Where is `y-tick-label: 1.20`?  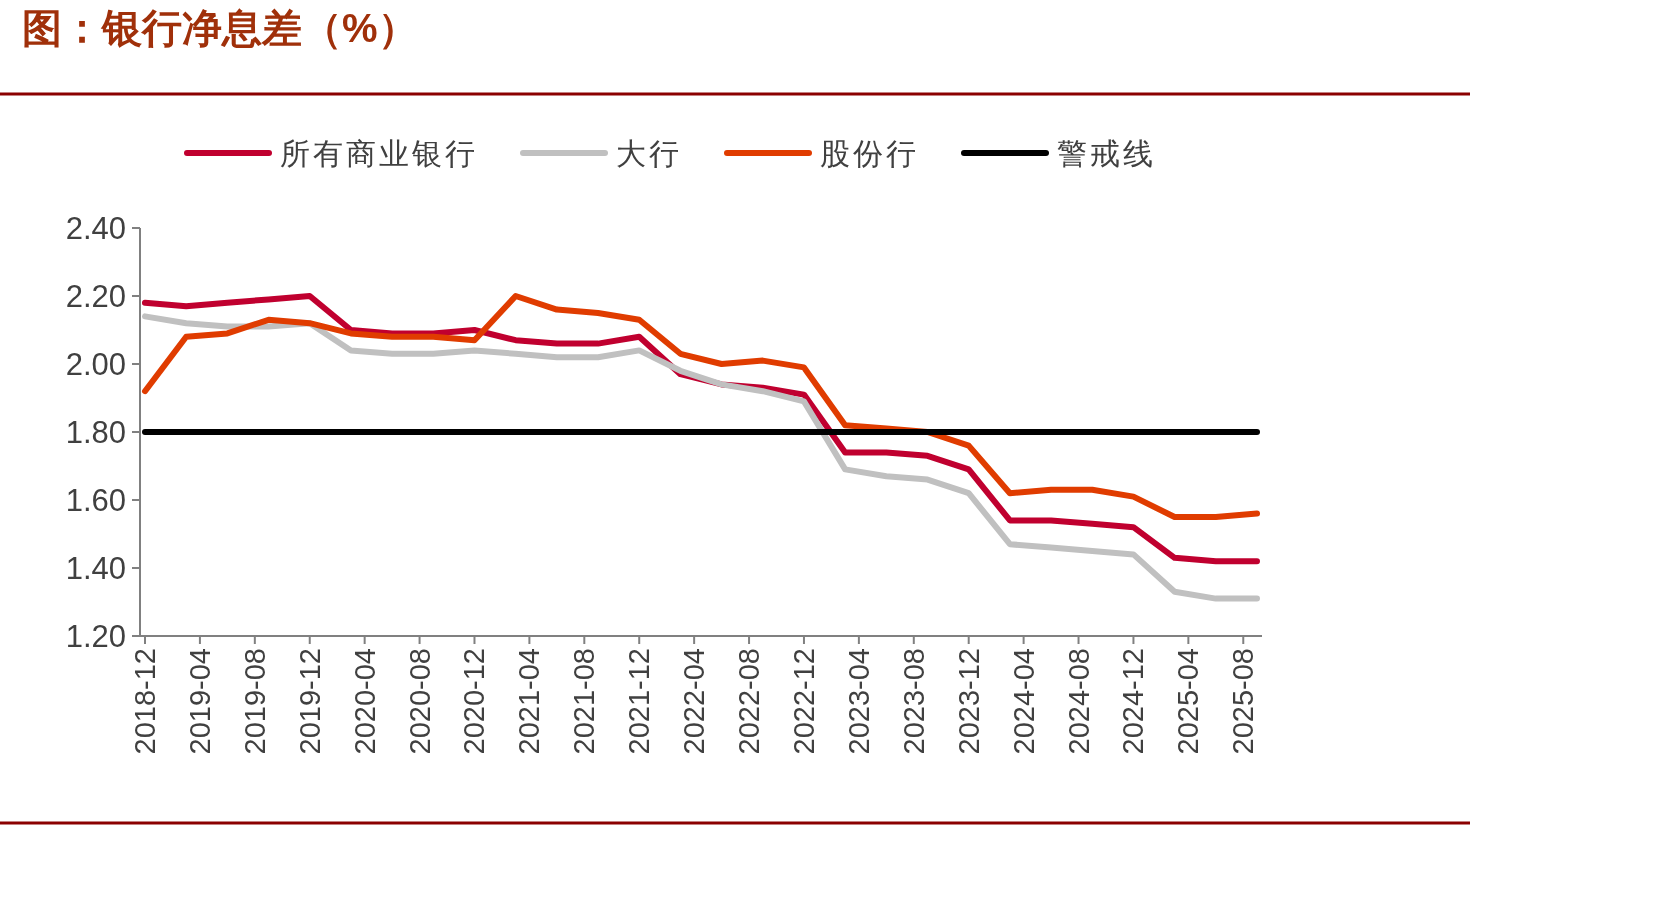
y-tick-label: 1.20 is located at coordinates (95, 636).